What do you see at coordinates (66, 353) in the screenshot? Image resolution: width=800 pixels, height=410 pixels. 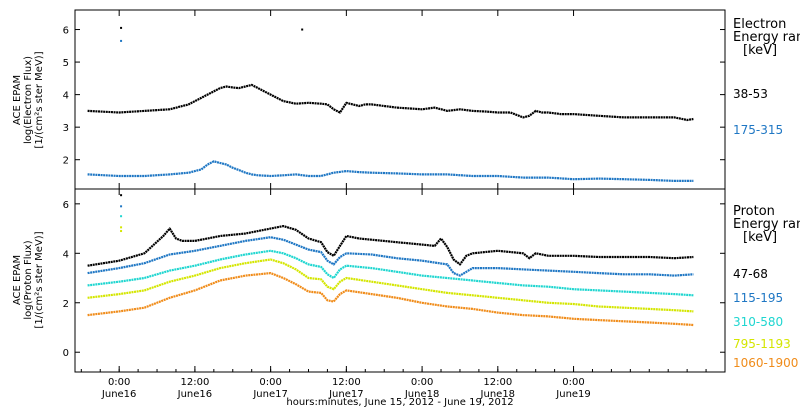 I see `proton-ytick-label: 0` at bounding box center [66, 353].